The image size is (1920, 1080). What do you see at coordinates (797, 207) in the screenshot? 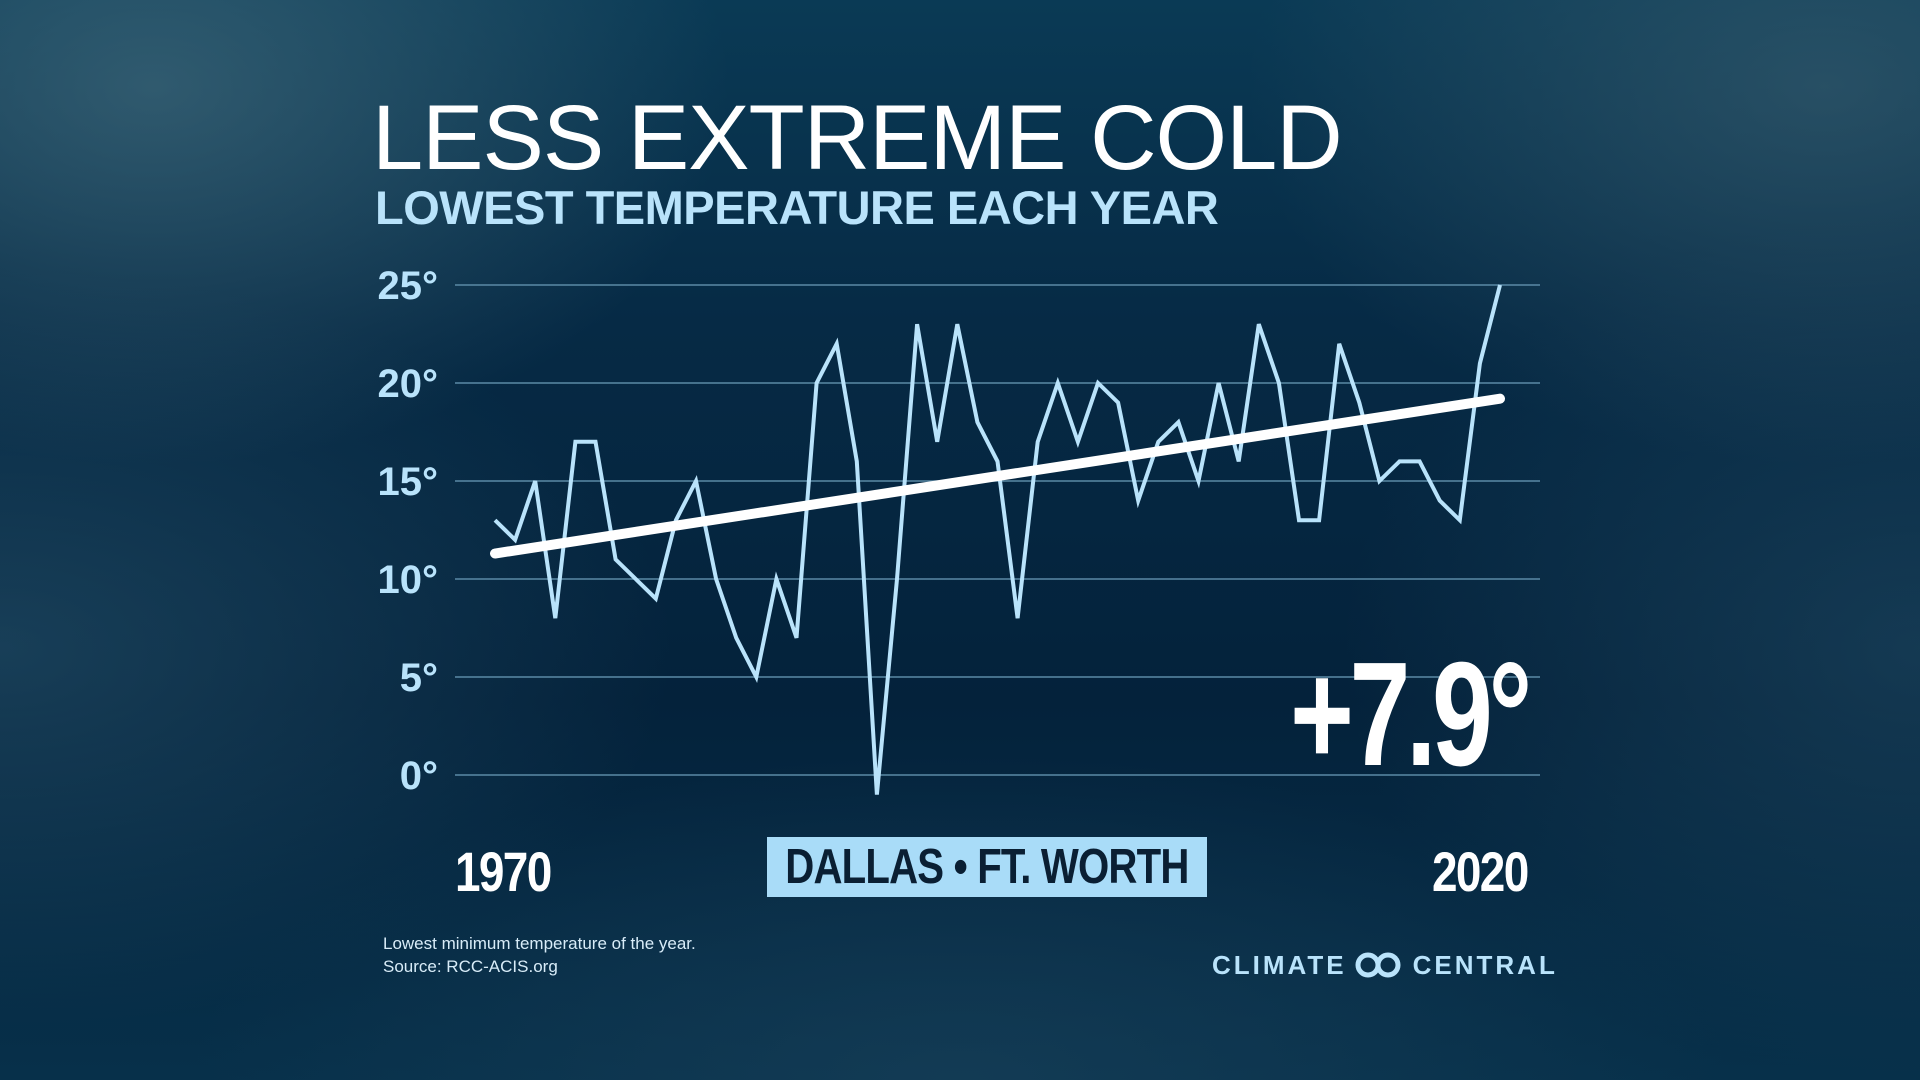
I see `chart-subtitle: LOWEST TEMPERATURE EACH YEAR` at bounding box center [797, 207].